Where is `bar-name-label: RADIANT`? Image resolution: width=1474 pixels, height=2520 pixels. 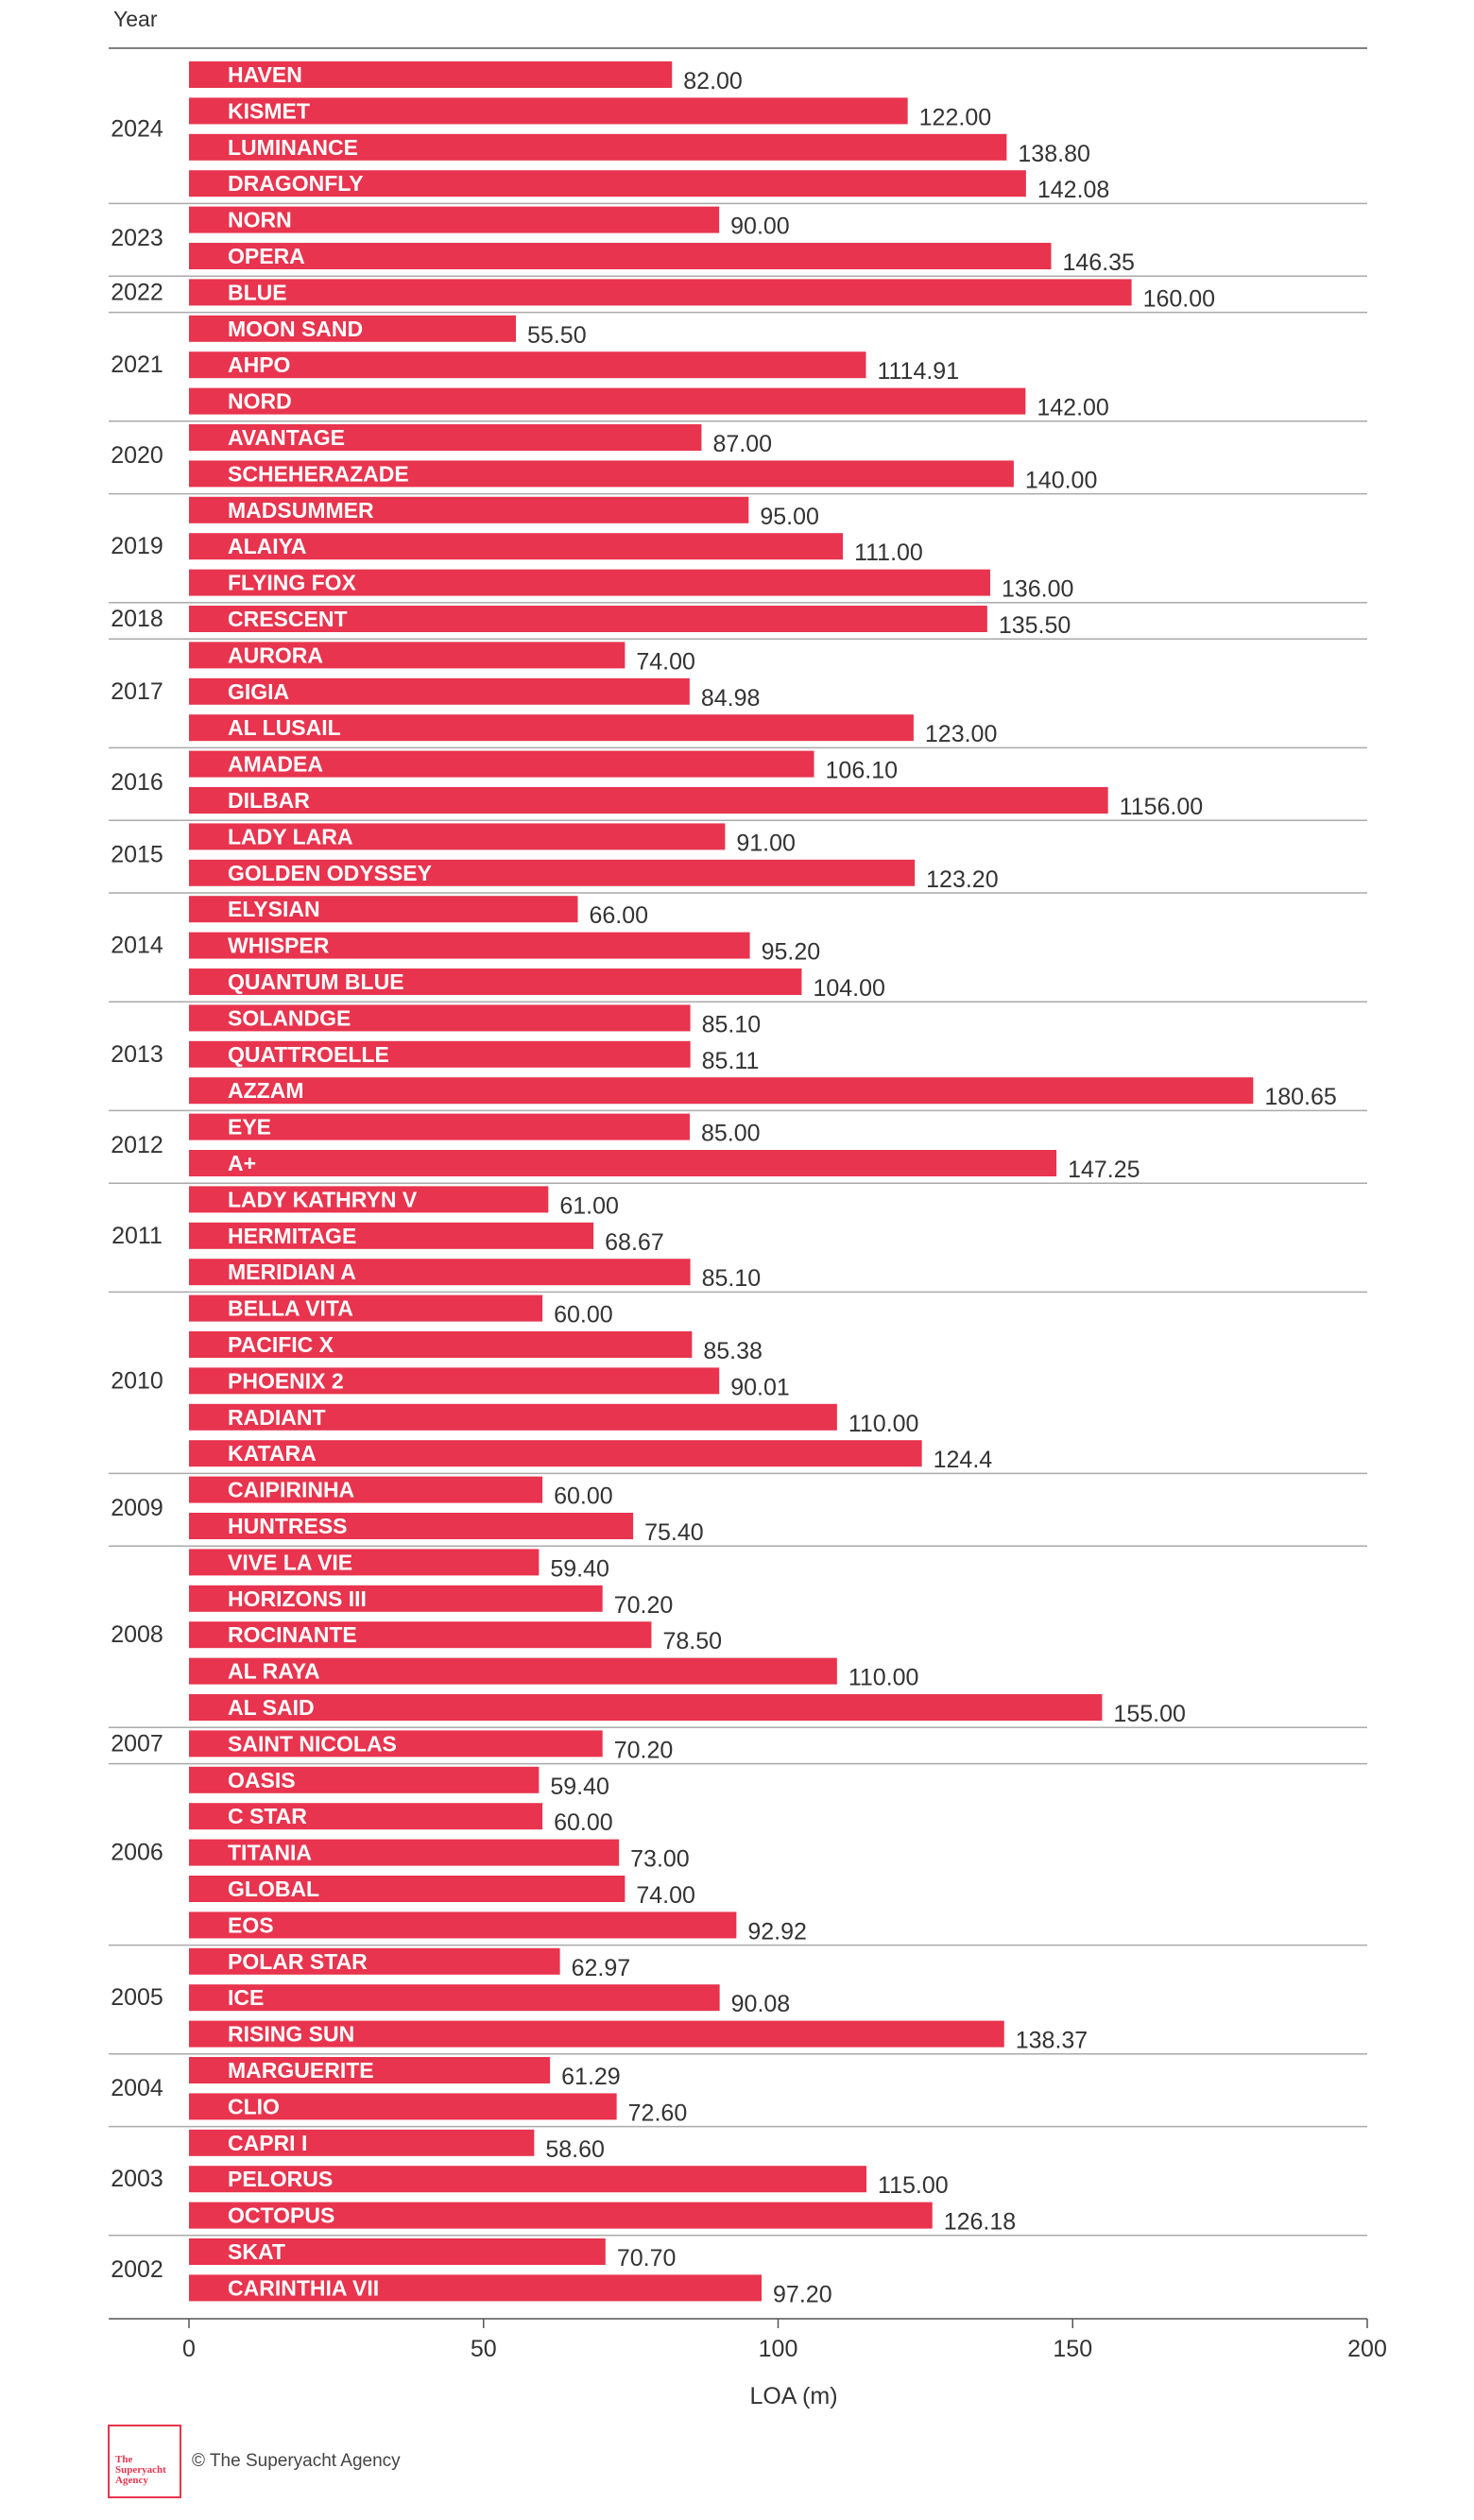
bar-name-label: RADIANT is located at coordinates (277, 1417).